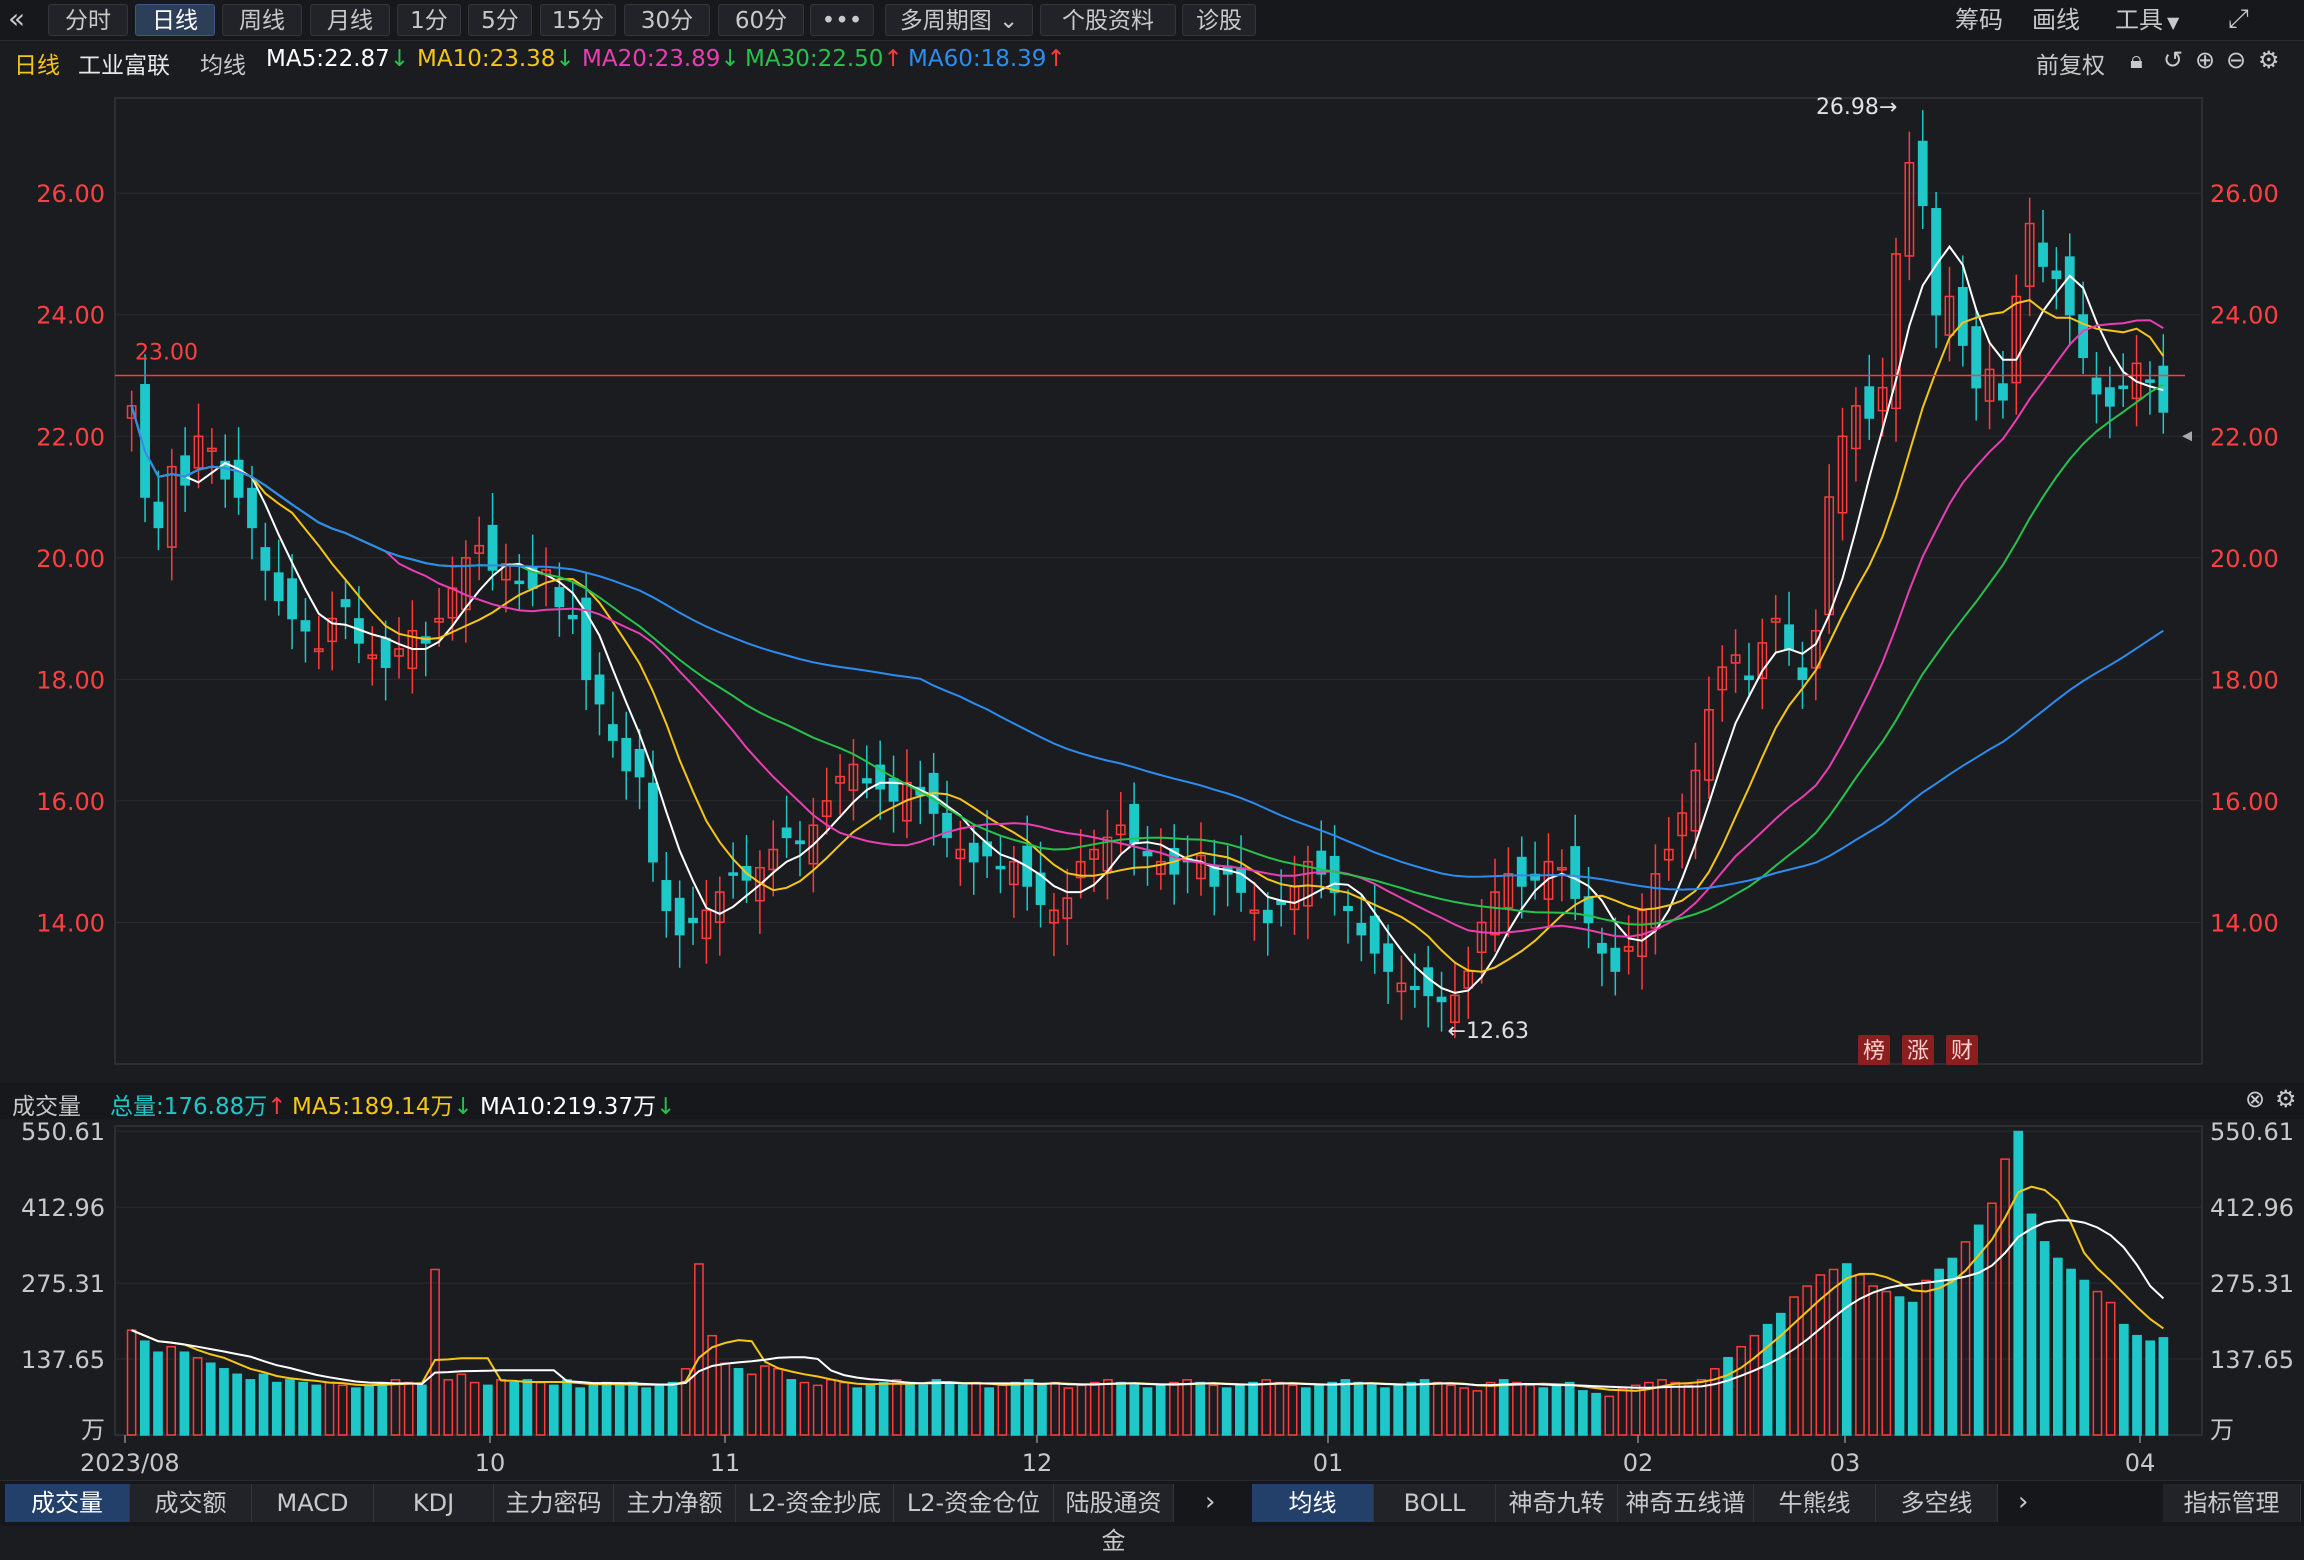 This screenshot has width=2304, height=1560. Describe the element at coordinates (2238, 19) in the screenshot. I see `expand-arrows-icon: ⤢` at that location.